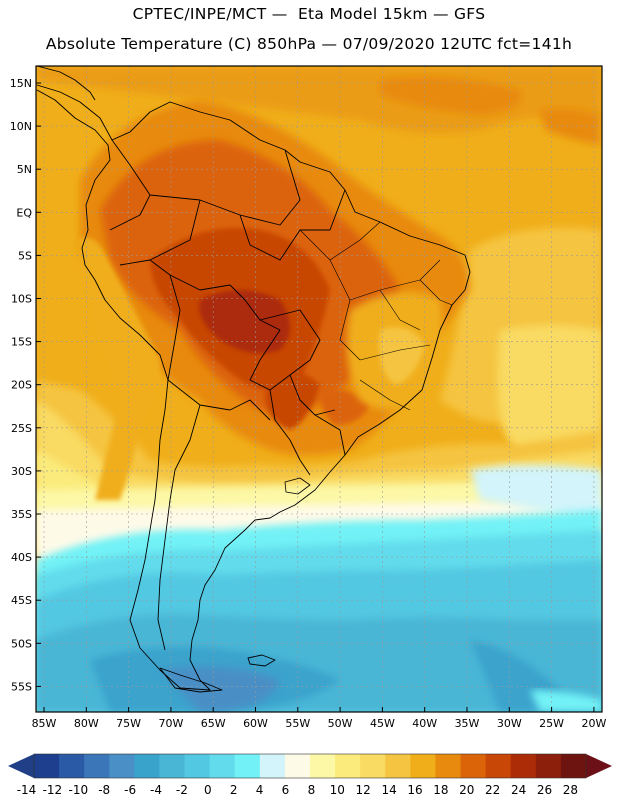 The width and height of the screenshot is (618, 800). I want to click on lon-label: 70W, so click(170, 723).